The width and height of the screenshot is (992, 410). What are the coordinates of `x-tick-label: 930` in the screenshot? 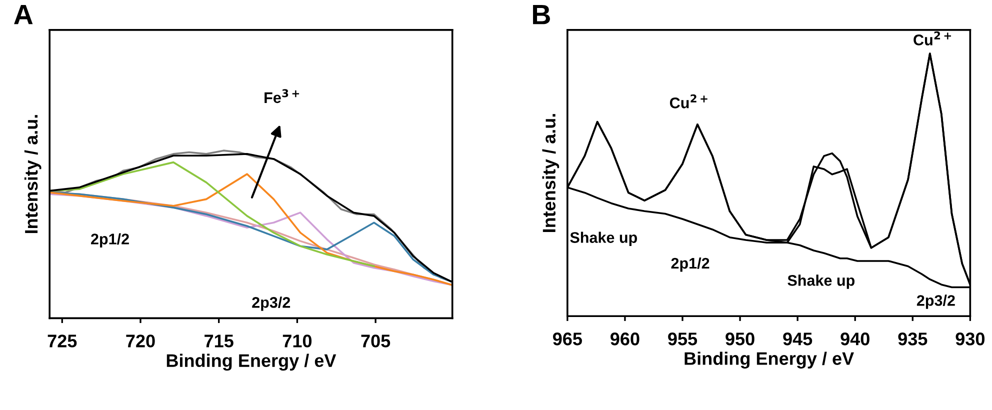 It's located at (970, 339).